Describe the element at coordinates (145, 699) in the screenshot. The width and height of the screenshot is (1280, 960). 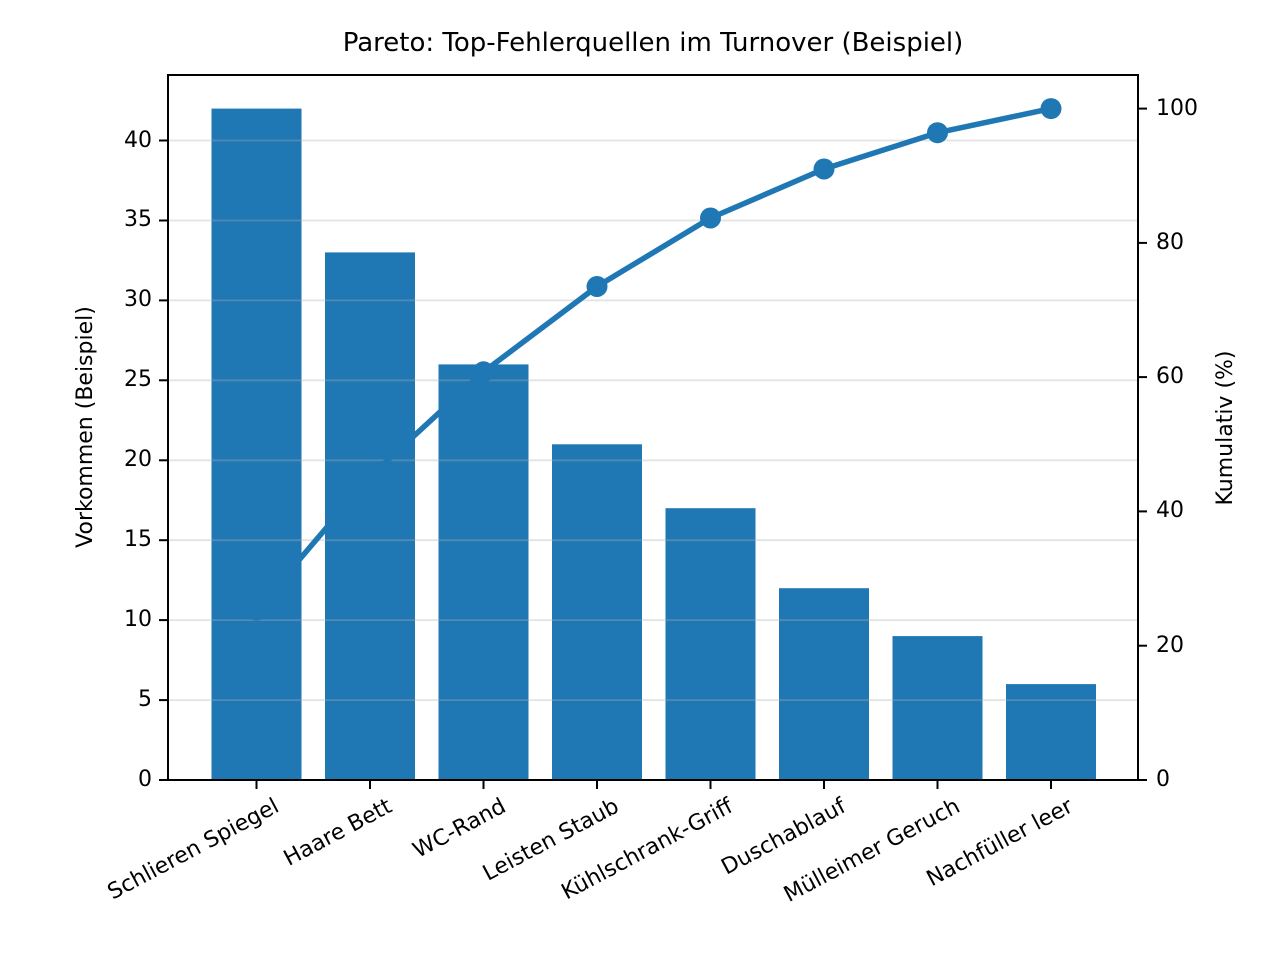
I see `left-y-tick-label: 5` at that location.